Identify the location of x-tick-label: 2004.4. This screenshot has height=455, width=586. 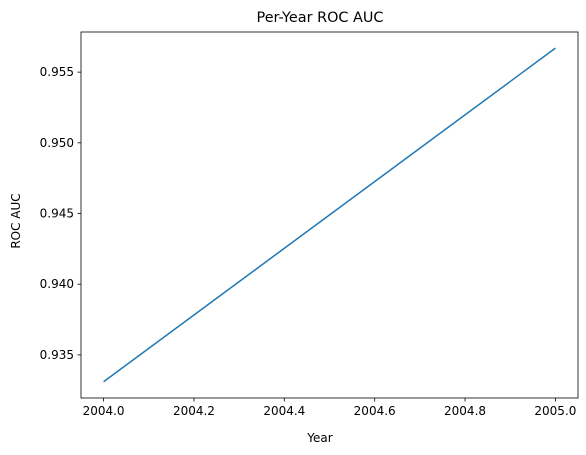
(284, 411).